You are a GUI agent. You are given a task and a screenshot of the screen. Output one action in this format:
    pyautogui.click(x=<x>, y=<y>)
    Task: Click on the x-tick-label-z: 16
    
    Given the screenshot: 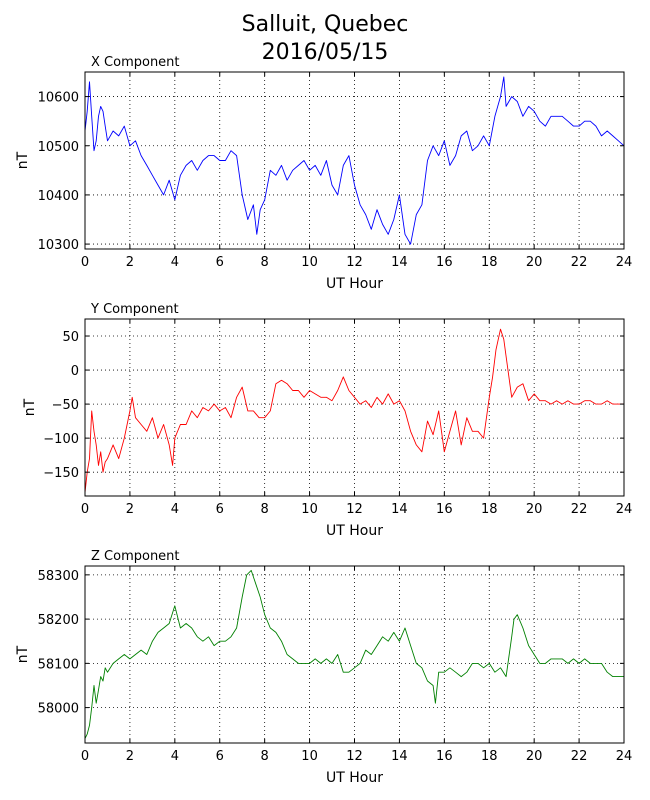 What is the action you would take?
    pyautogui.click(x=444, y=756)
    